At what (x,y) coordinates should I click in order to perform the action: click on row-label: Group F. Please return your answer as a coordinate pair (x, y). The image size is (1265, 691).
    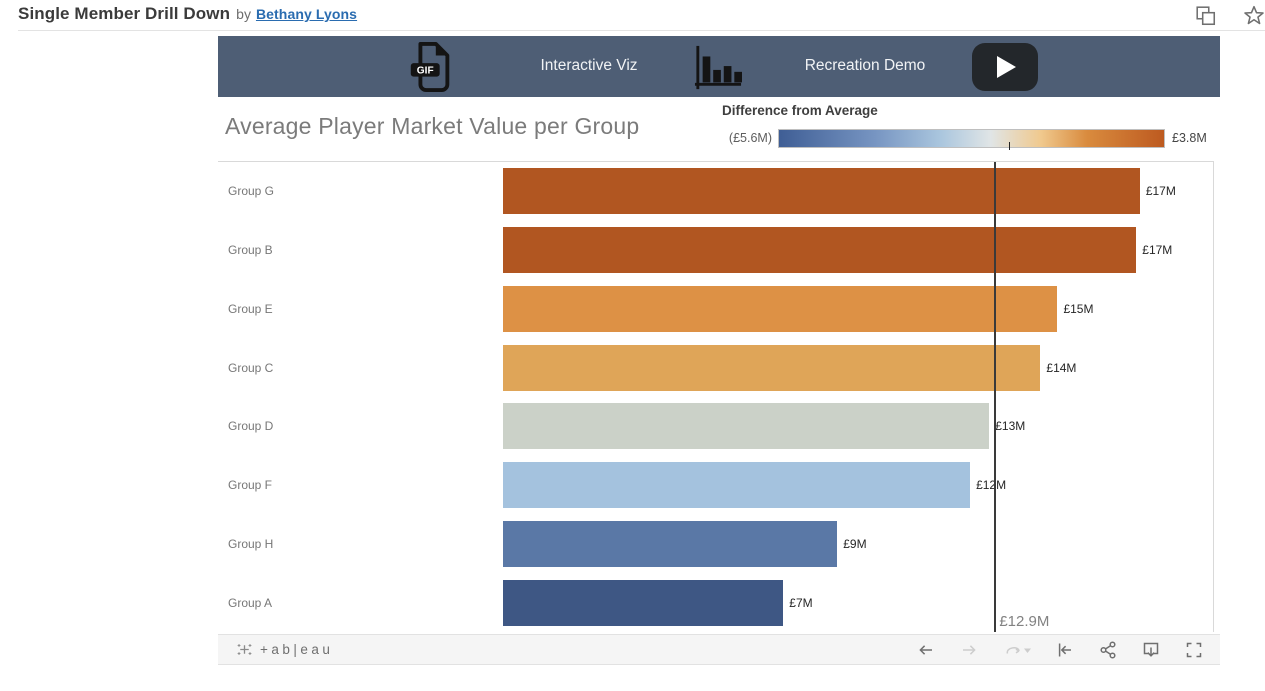
    Looking at the image, I should click on (250, 485).